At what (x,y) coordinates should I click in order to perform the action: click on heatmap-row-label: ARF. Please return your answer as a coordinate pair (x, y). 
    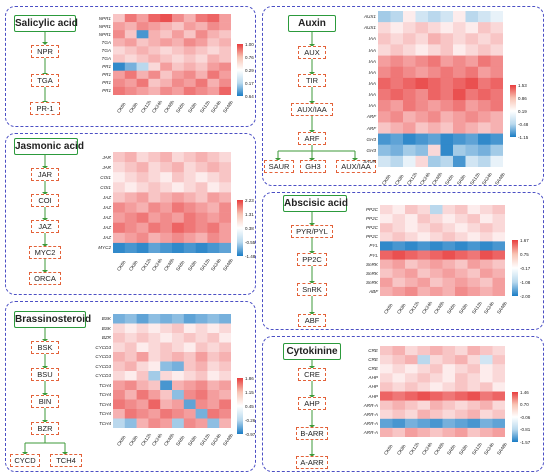
    Looking at the image, I should click on (371, 117).